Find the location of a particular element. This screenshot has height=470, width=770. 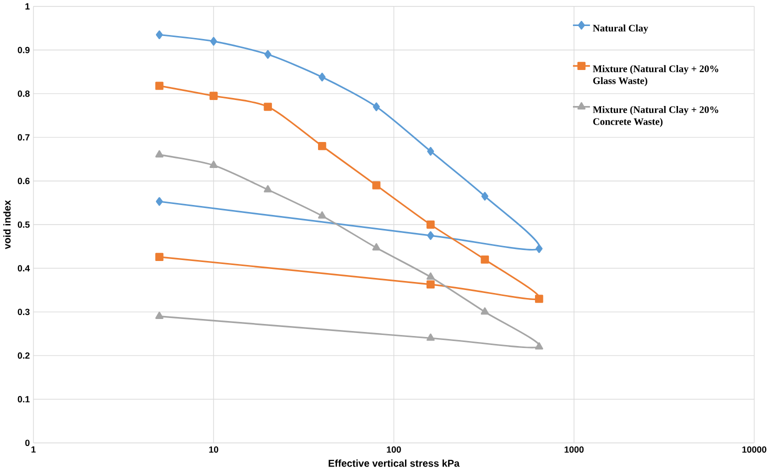

legend-label: Mixture (Natural Clay + 20% Concrete Waste) is located at coordinates (655, 116).